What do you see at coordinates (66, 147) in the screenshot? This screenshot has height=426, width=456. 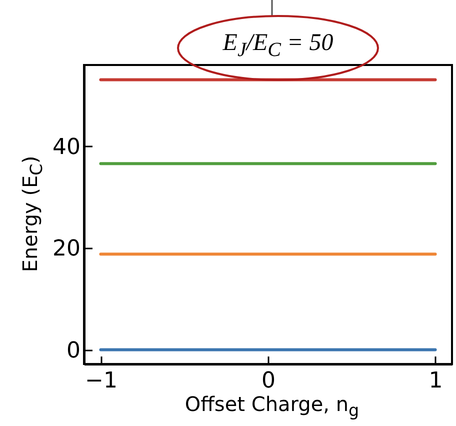 I see `y-tick-label: 40` at bounding box center [66, 147].